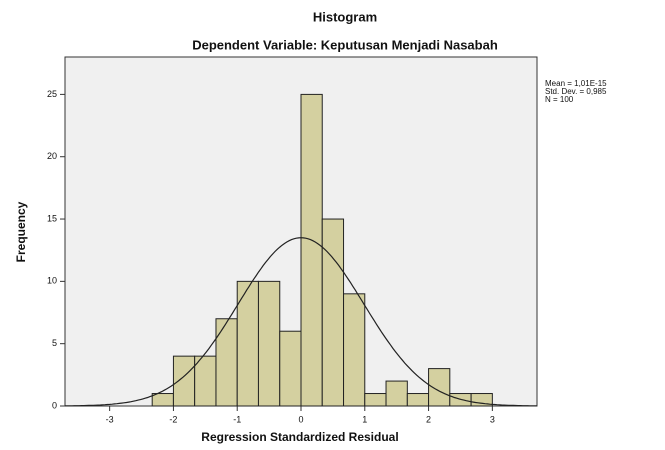 Image resolution: width=665 pixels, height=450 pixels. Describe the element at coordinates (559, 99) in the screenshot. I see `stat-annotation: N = 100` at that location.